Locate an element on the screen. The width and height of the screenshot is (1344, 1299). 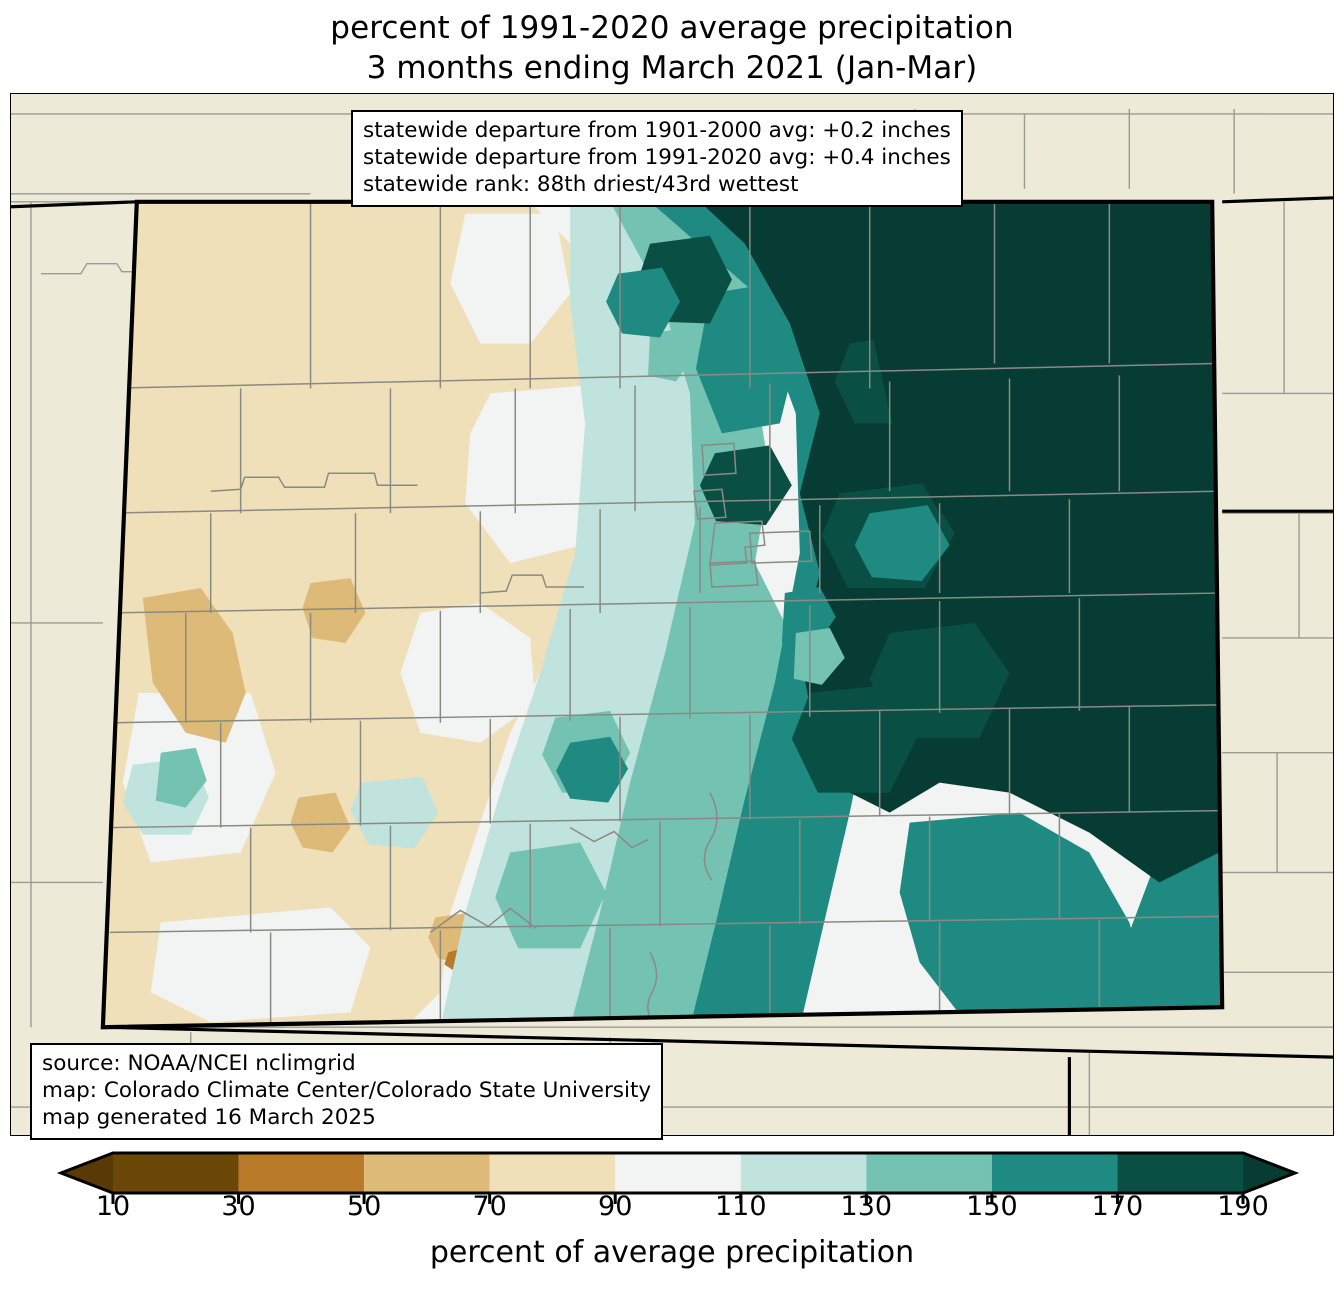
colorbar-band-group is located at coordinates (678, 1173).